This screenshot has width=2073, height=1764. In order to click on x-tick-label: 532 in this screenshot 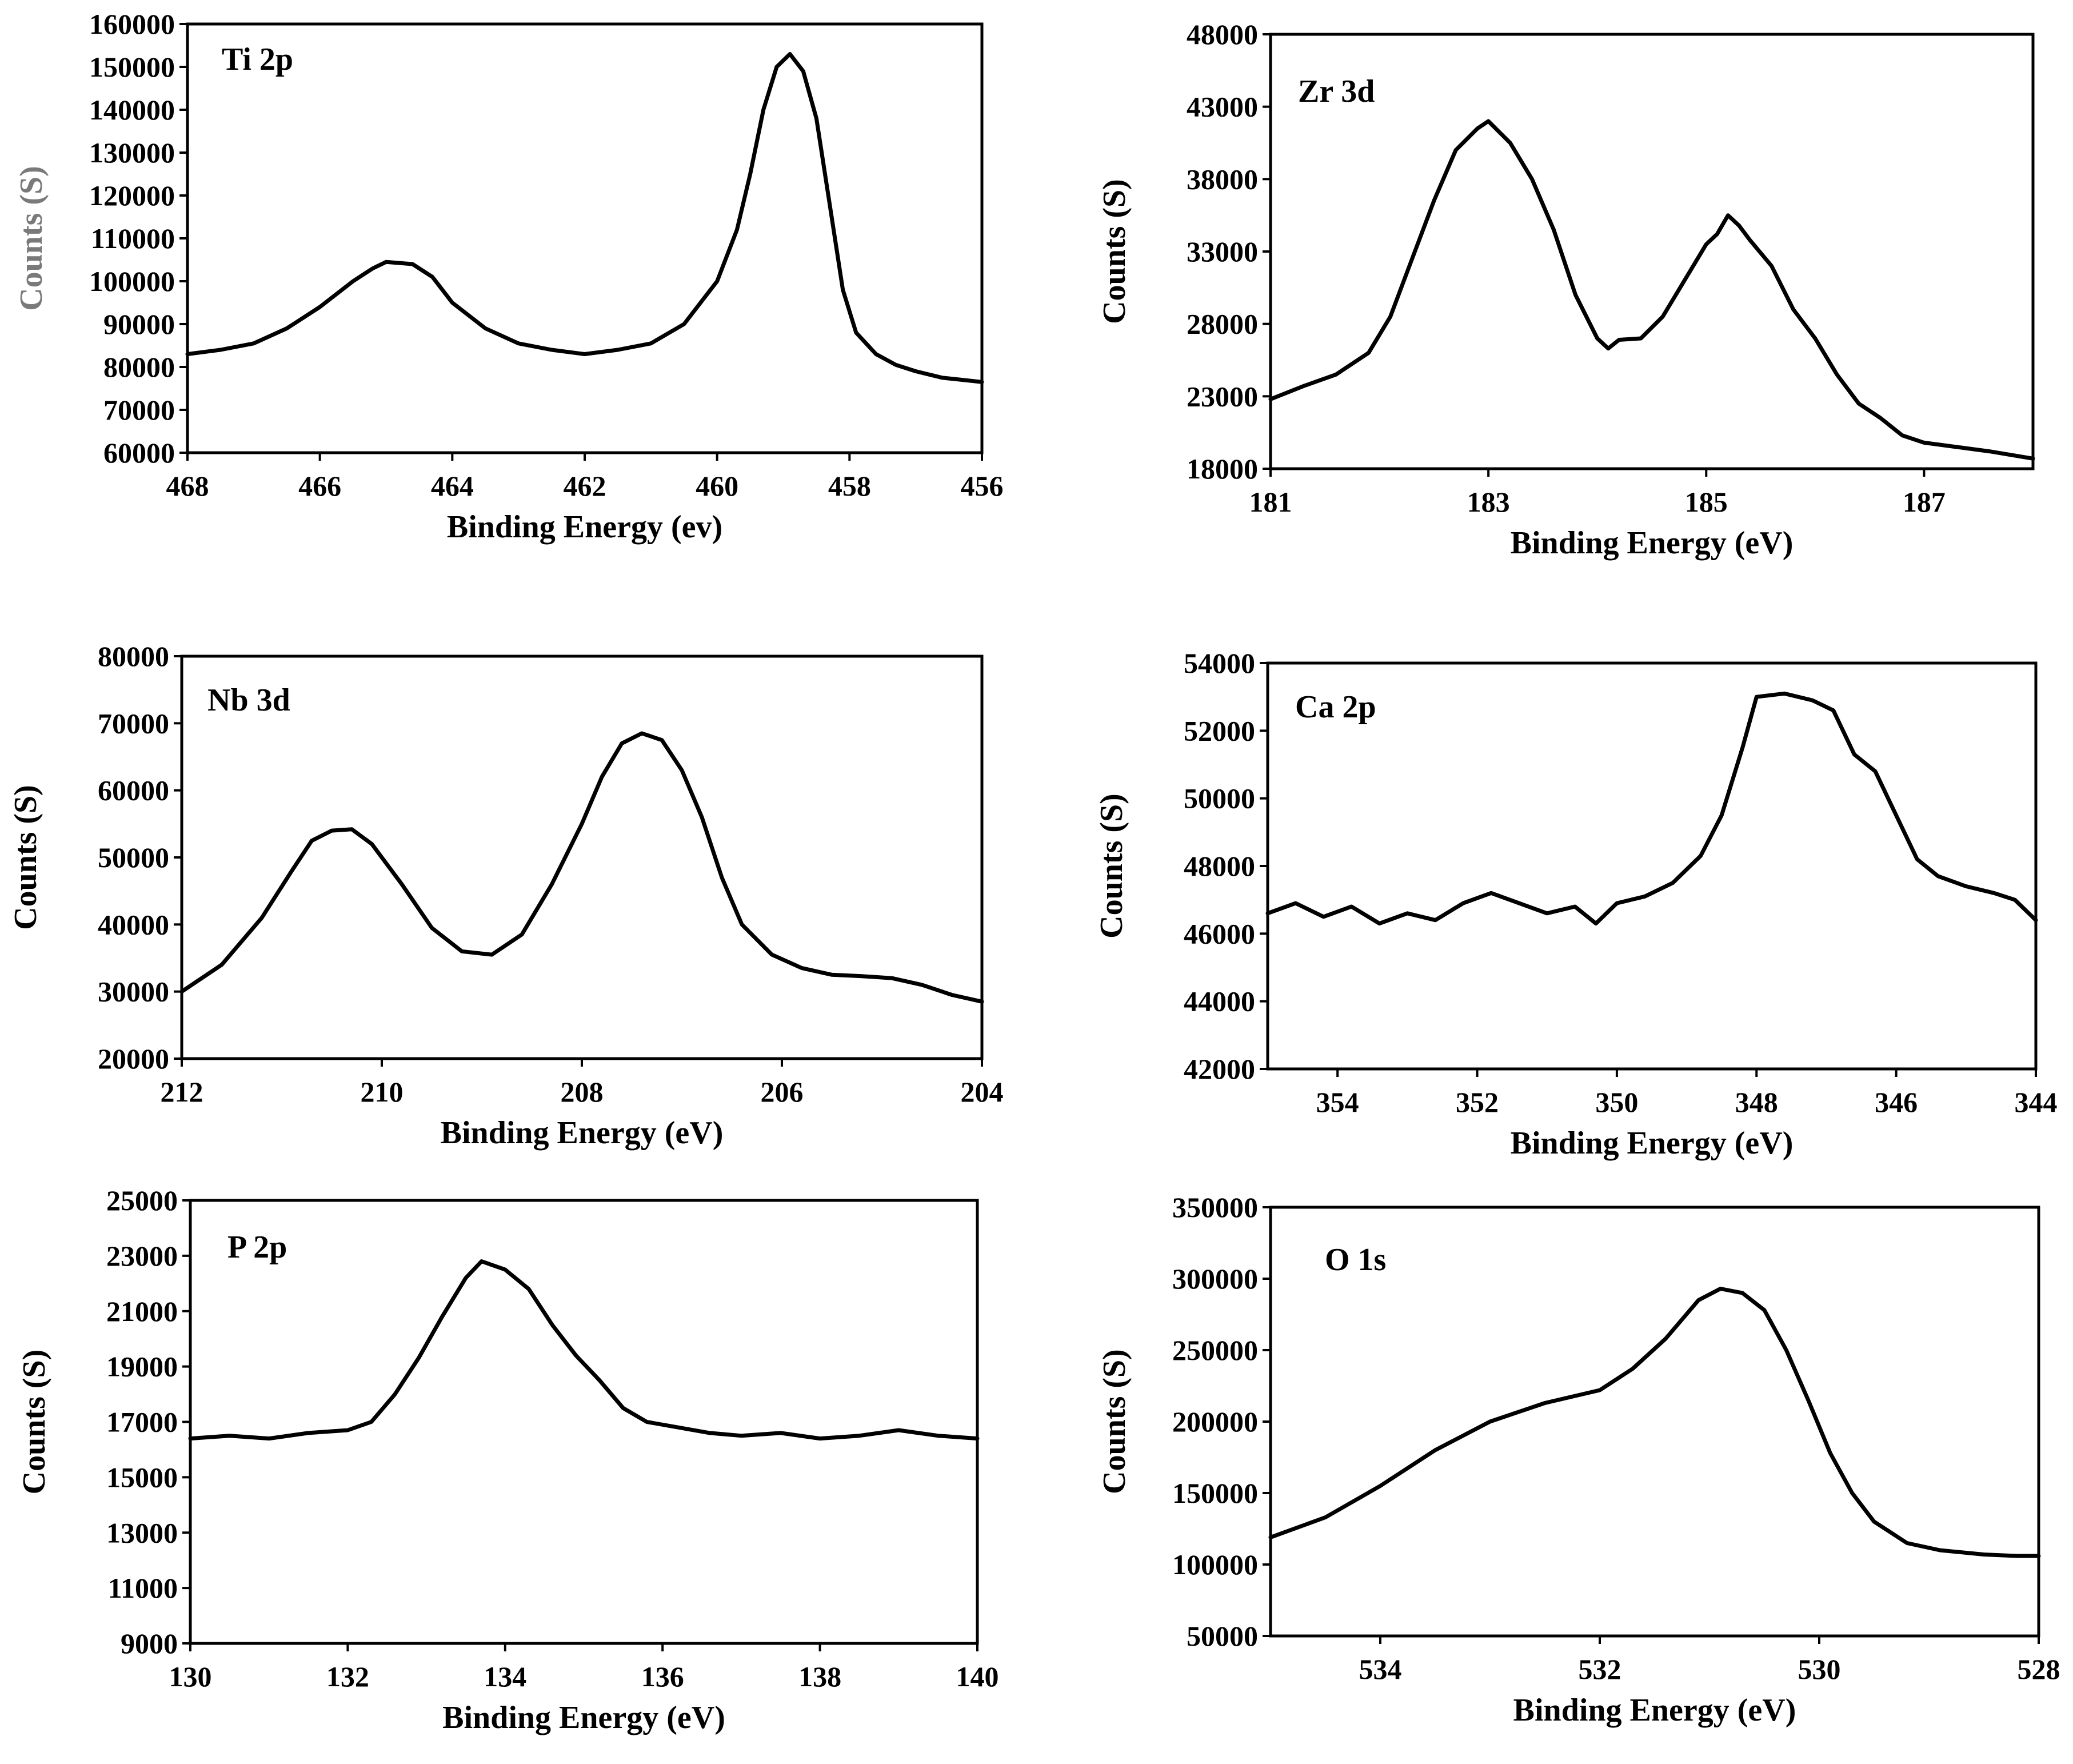, I will do `click(1600, 1669)`.